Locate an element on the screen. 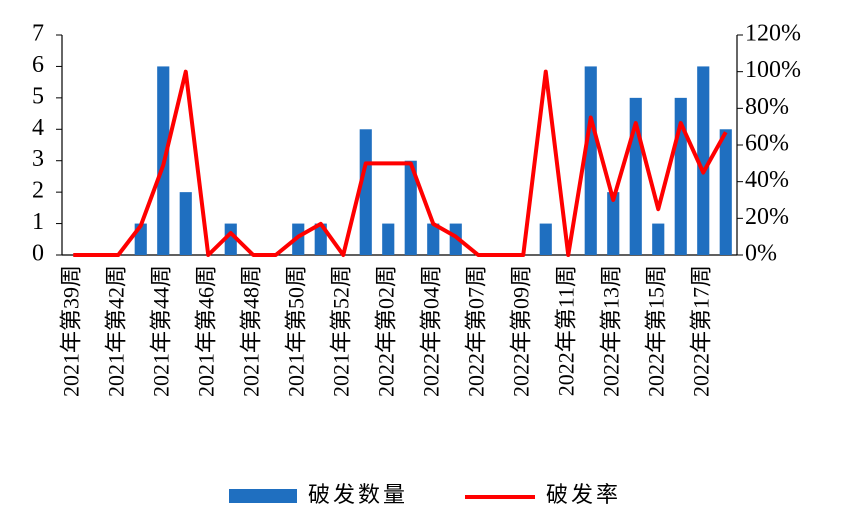 This screenshot has height=528, width=866. legend-label: 破发数量 is located at coordinates (358, 494).